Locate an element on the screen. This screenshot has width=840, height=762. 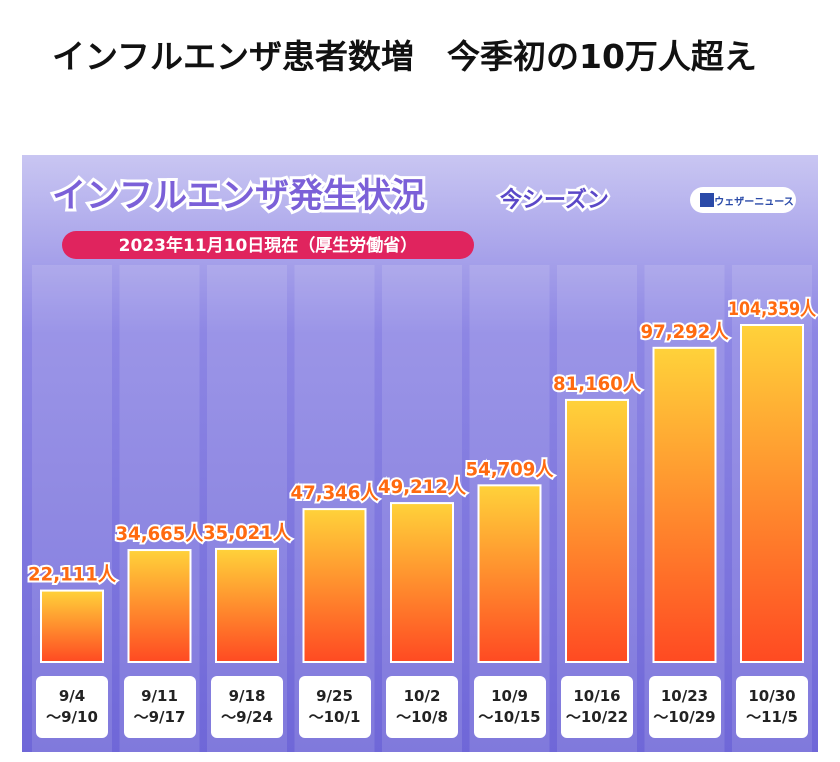
logo-icon is located at coordinates (707, 200).